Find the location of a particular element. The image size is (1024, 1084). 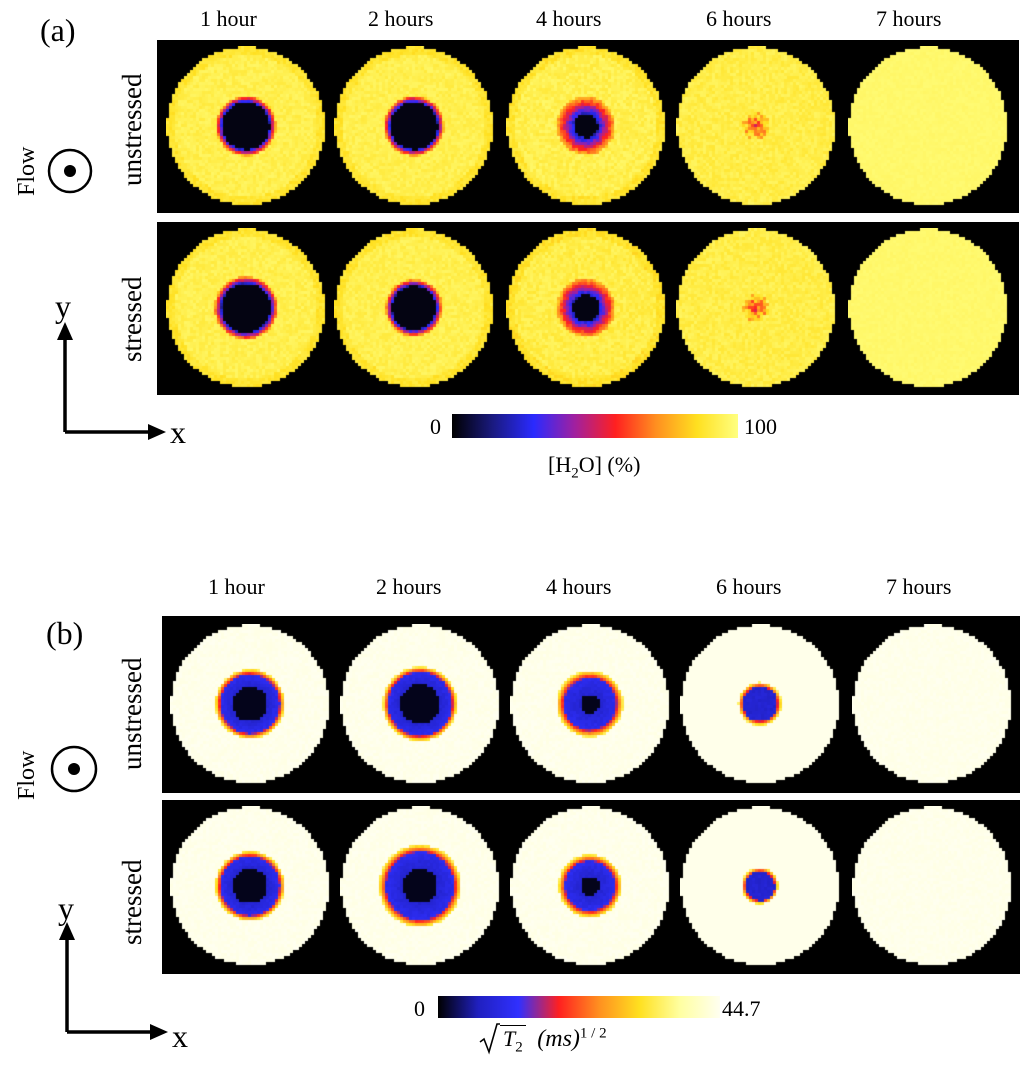

h2o-map-unstressed-4h is located at coordinates (586, 126).